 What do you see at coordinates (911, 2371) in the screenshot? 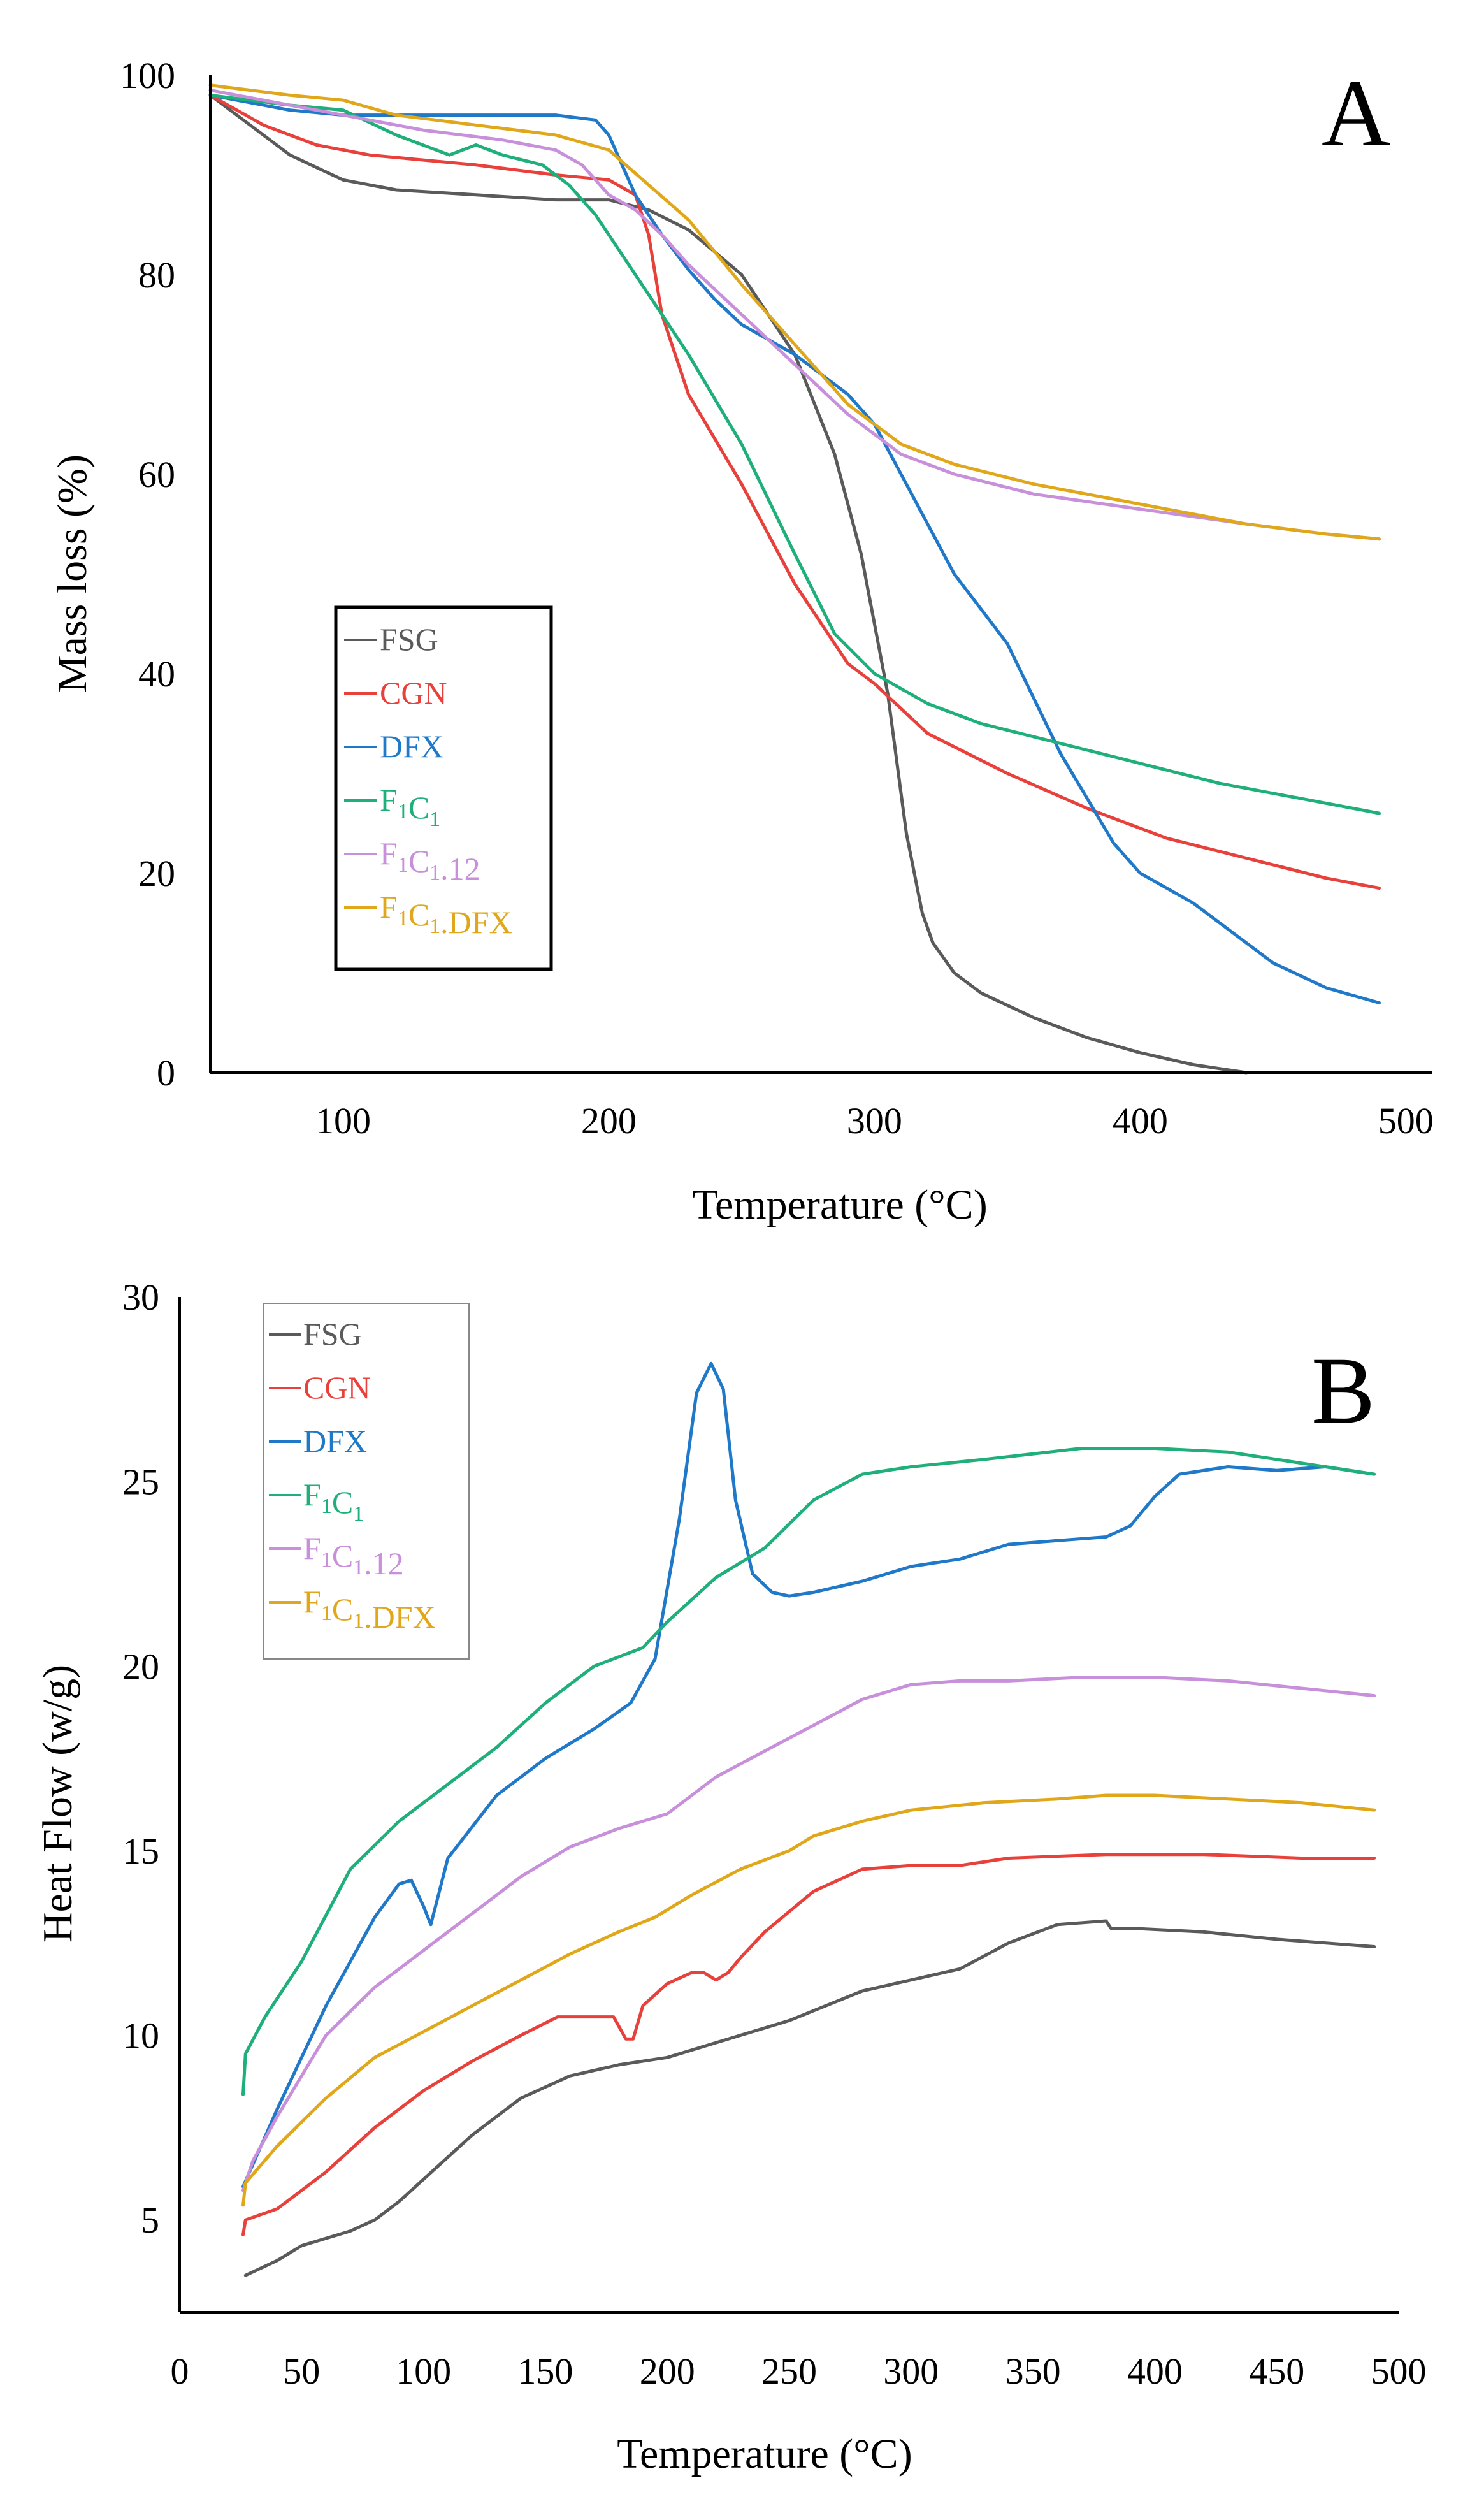
I see `panel-b-x-tick-label: 300` at bounding box center [911, 2371].